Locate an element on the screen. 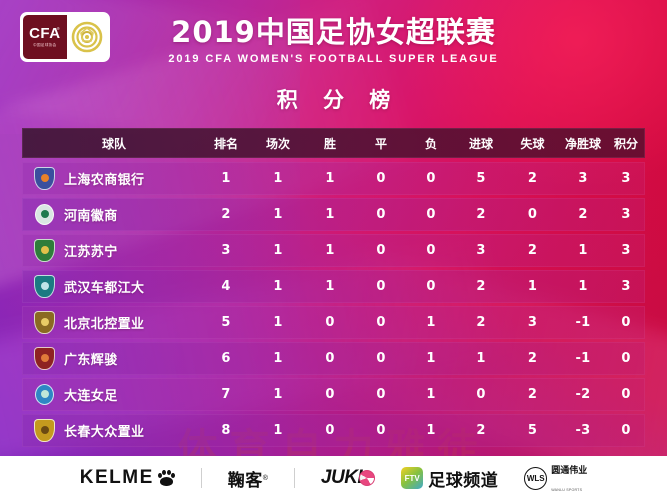 This screenshot has height=500, width=667. cell-team: 大连女足 is located at coordinates (111, 394).